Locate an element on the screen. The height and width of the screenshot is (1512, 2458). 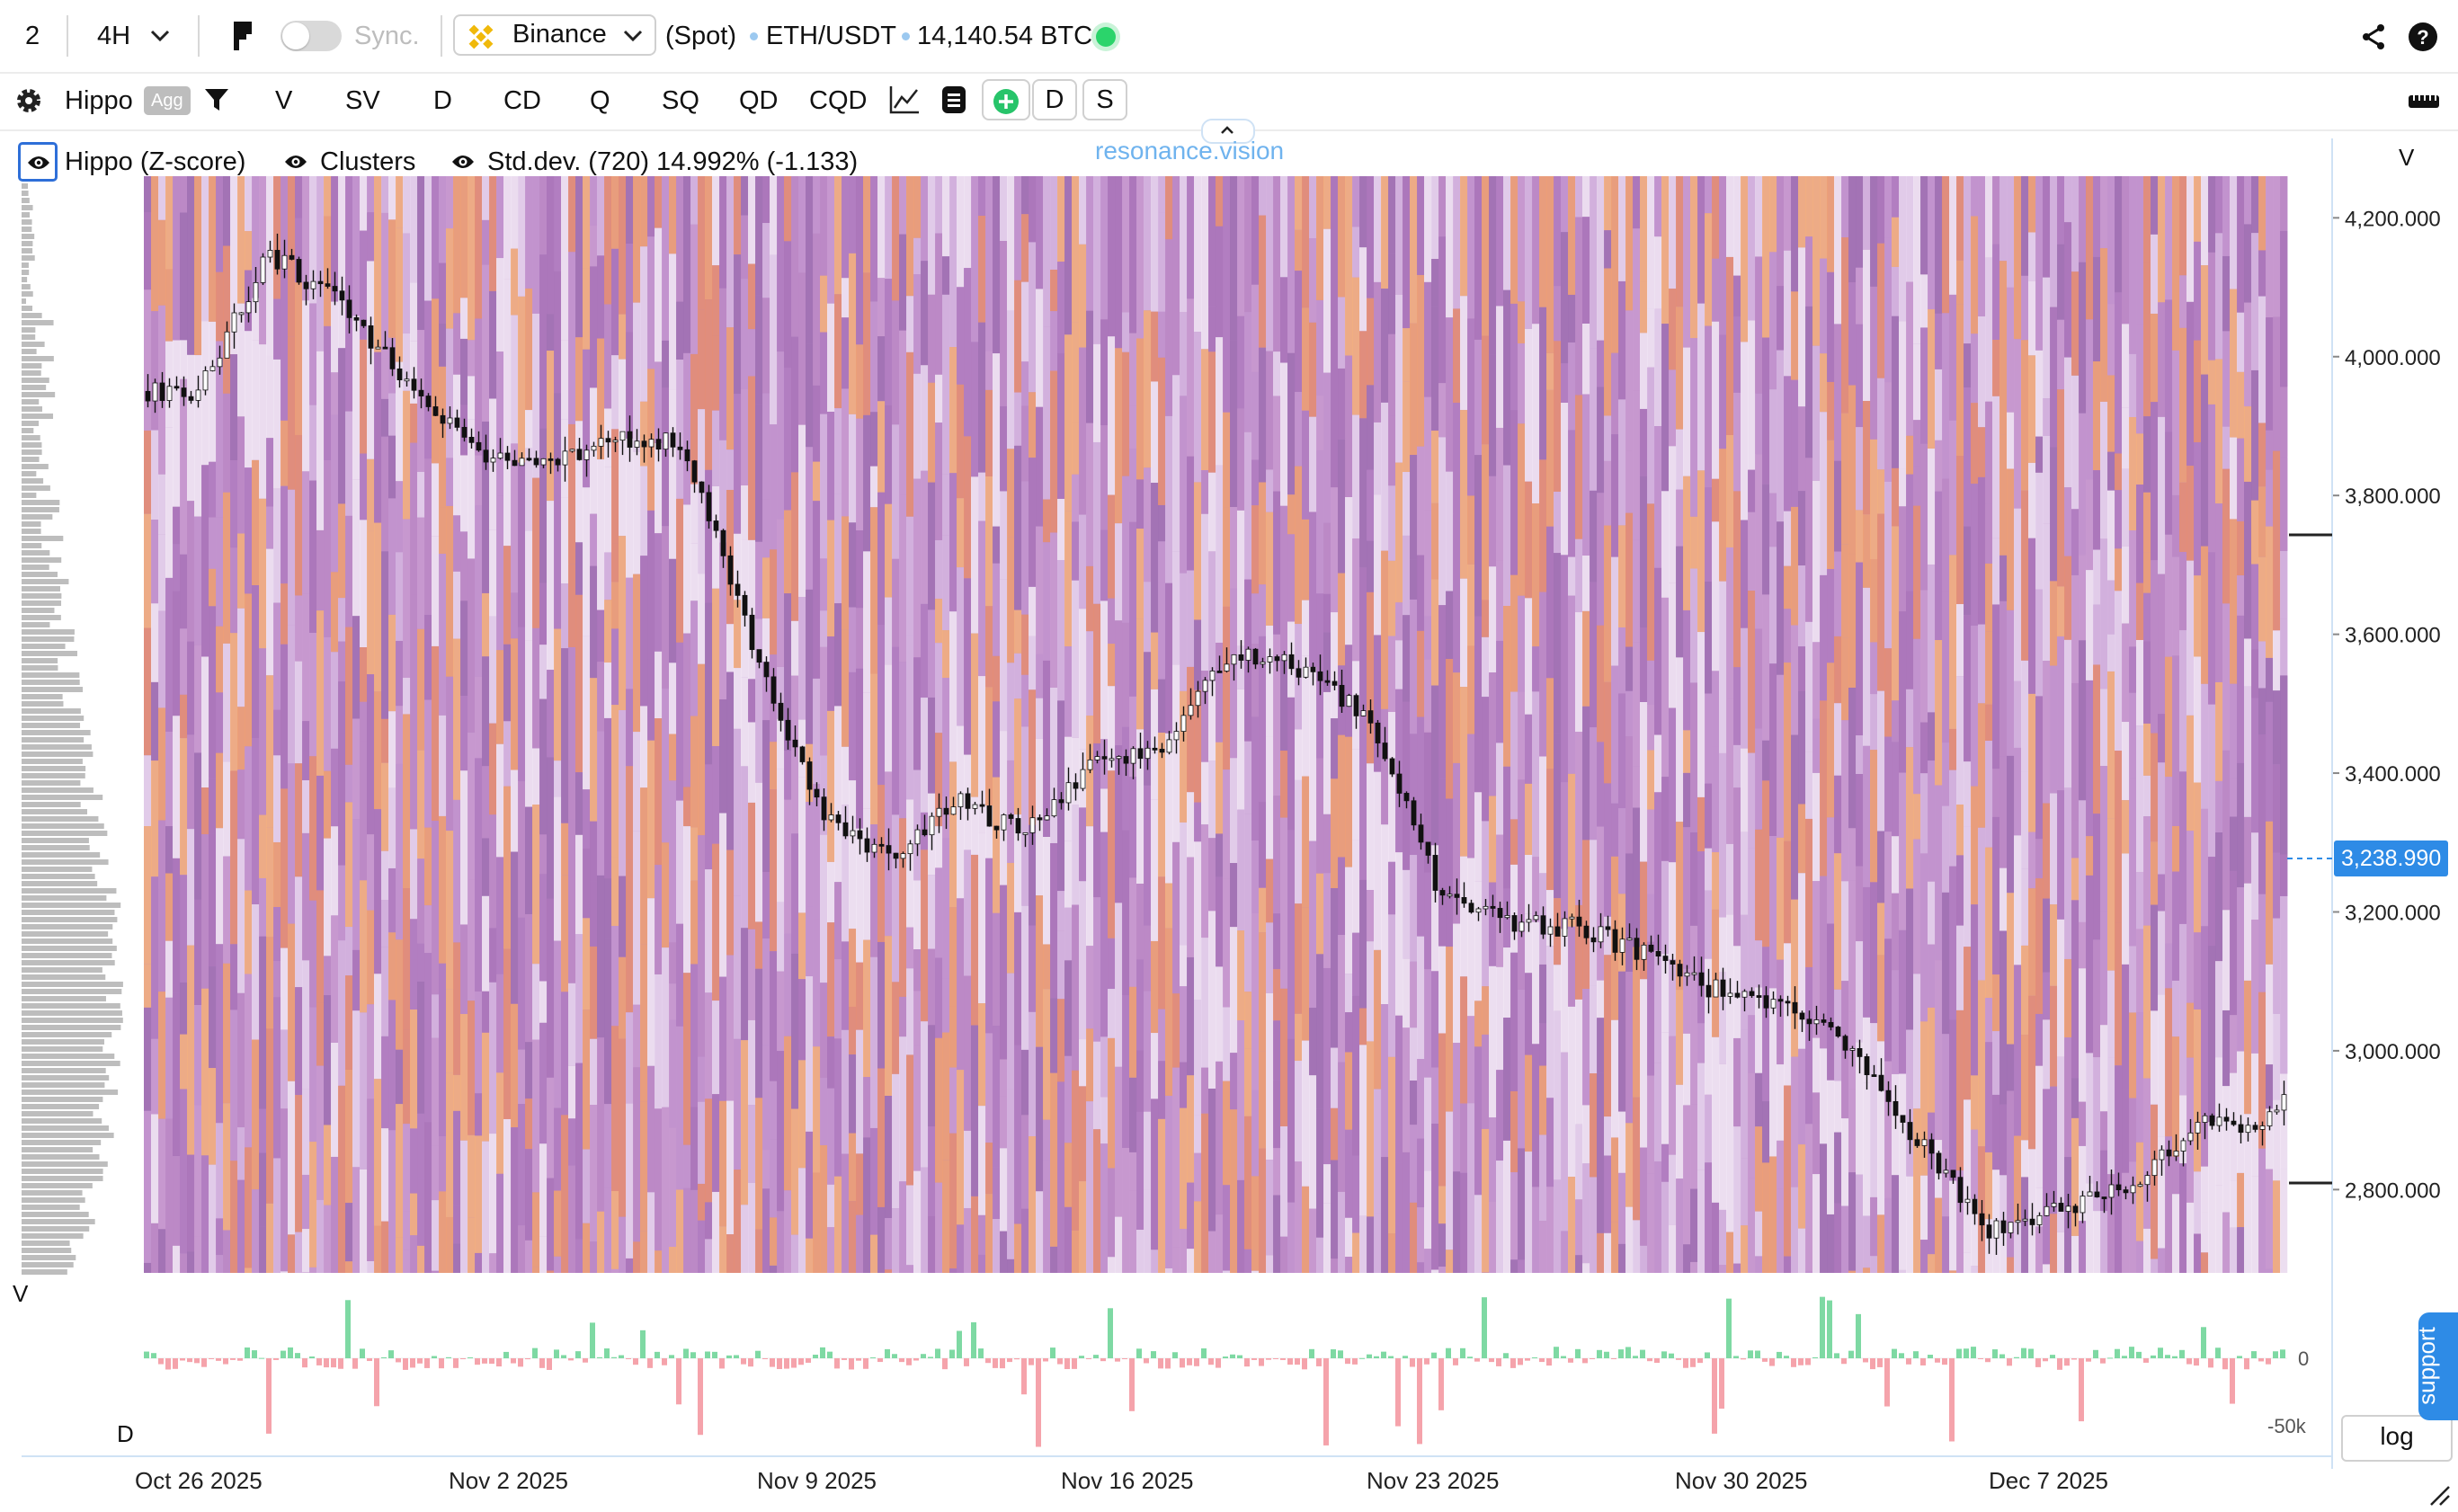
layout-number: 2 is located at coordinates (32, 36).